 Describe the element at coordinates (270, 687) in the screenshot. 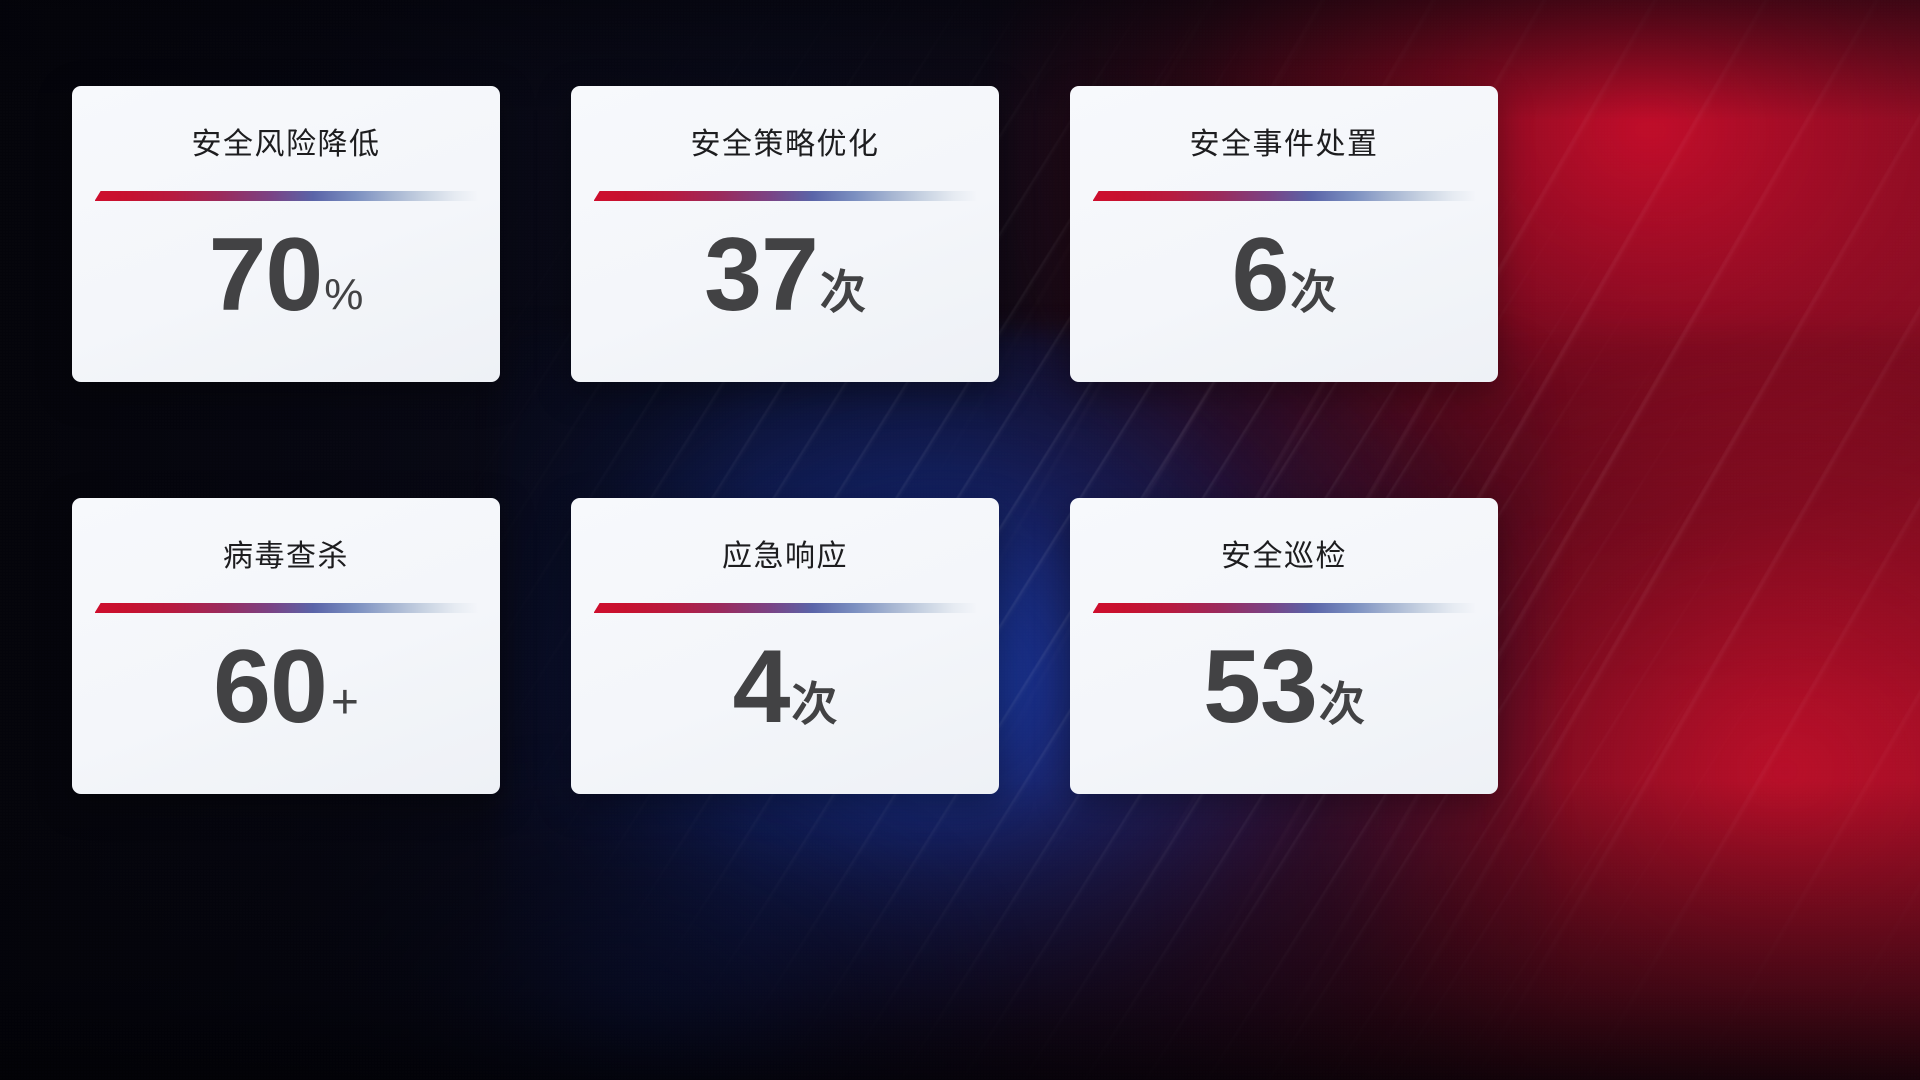

I see `metric-value: 60` at that location.